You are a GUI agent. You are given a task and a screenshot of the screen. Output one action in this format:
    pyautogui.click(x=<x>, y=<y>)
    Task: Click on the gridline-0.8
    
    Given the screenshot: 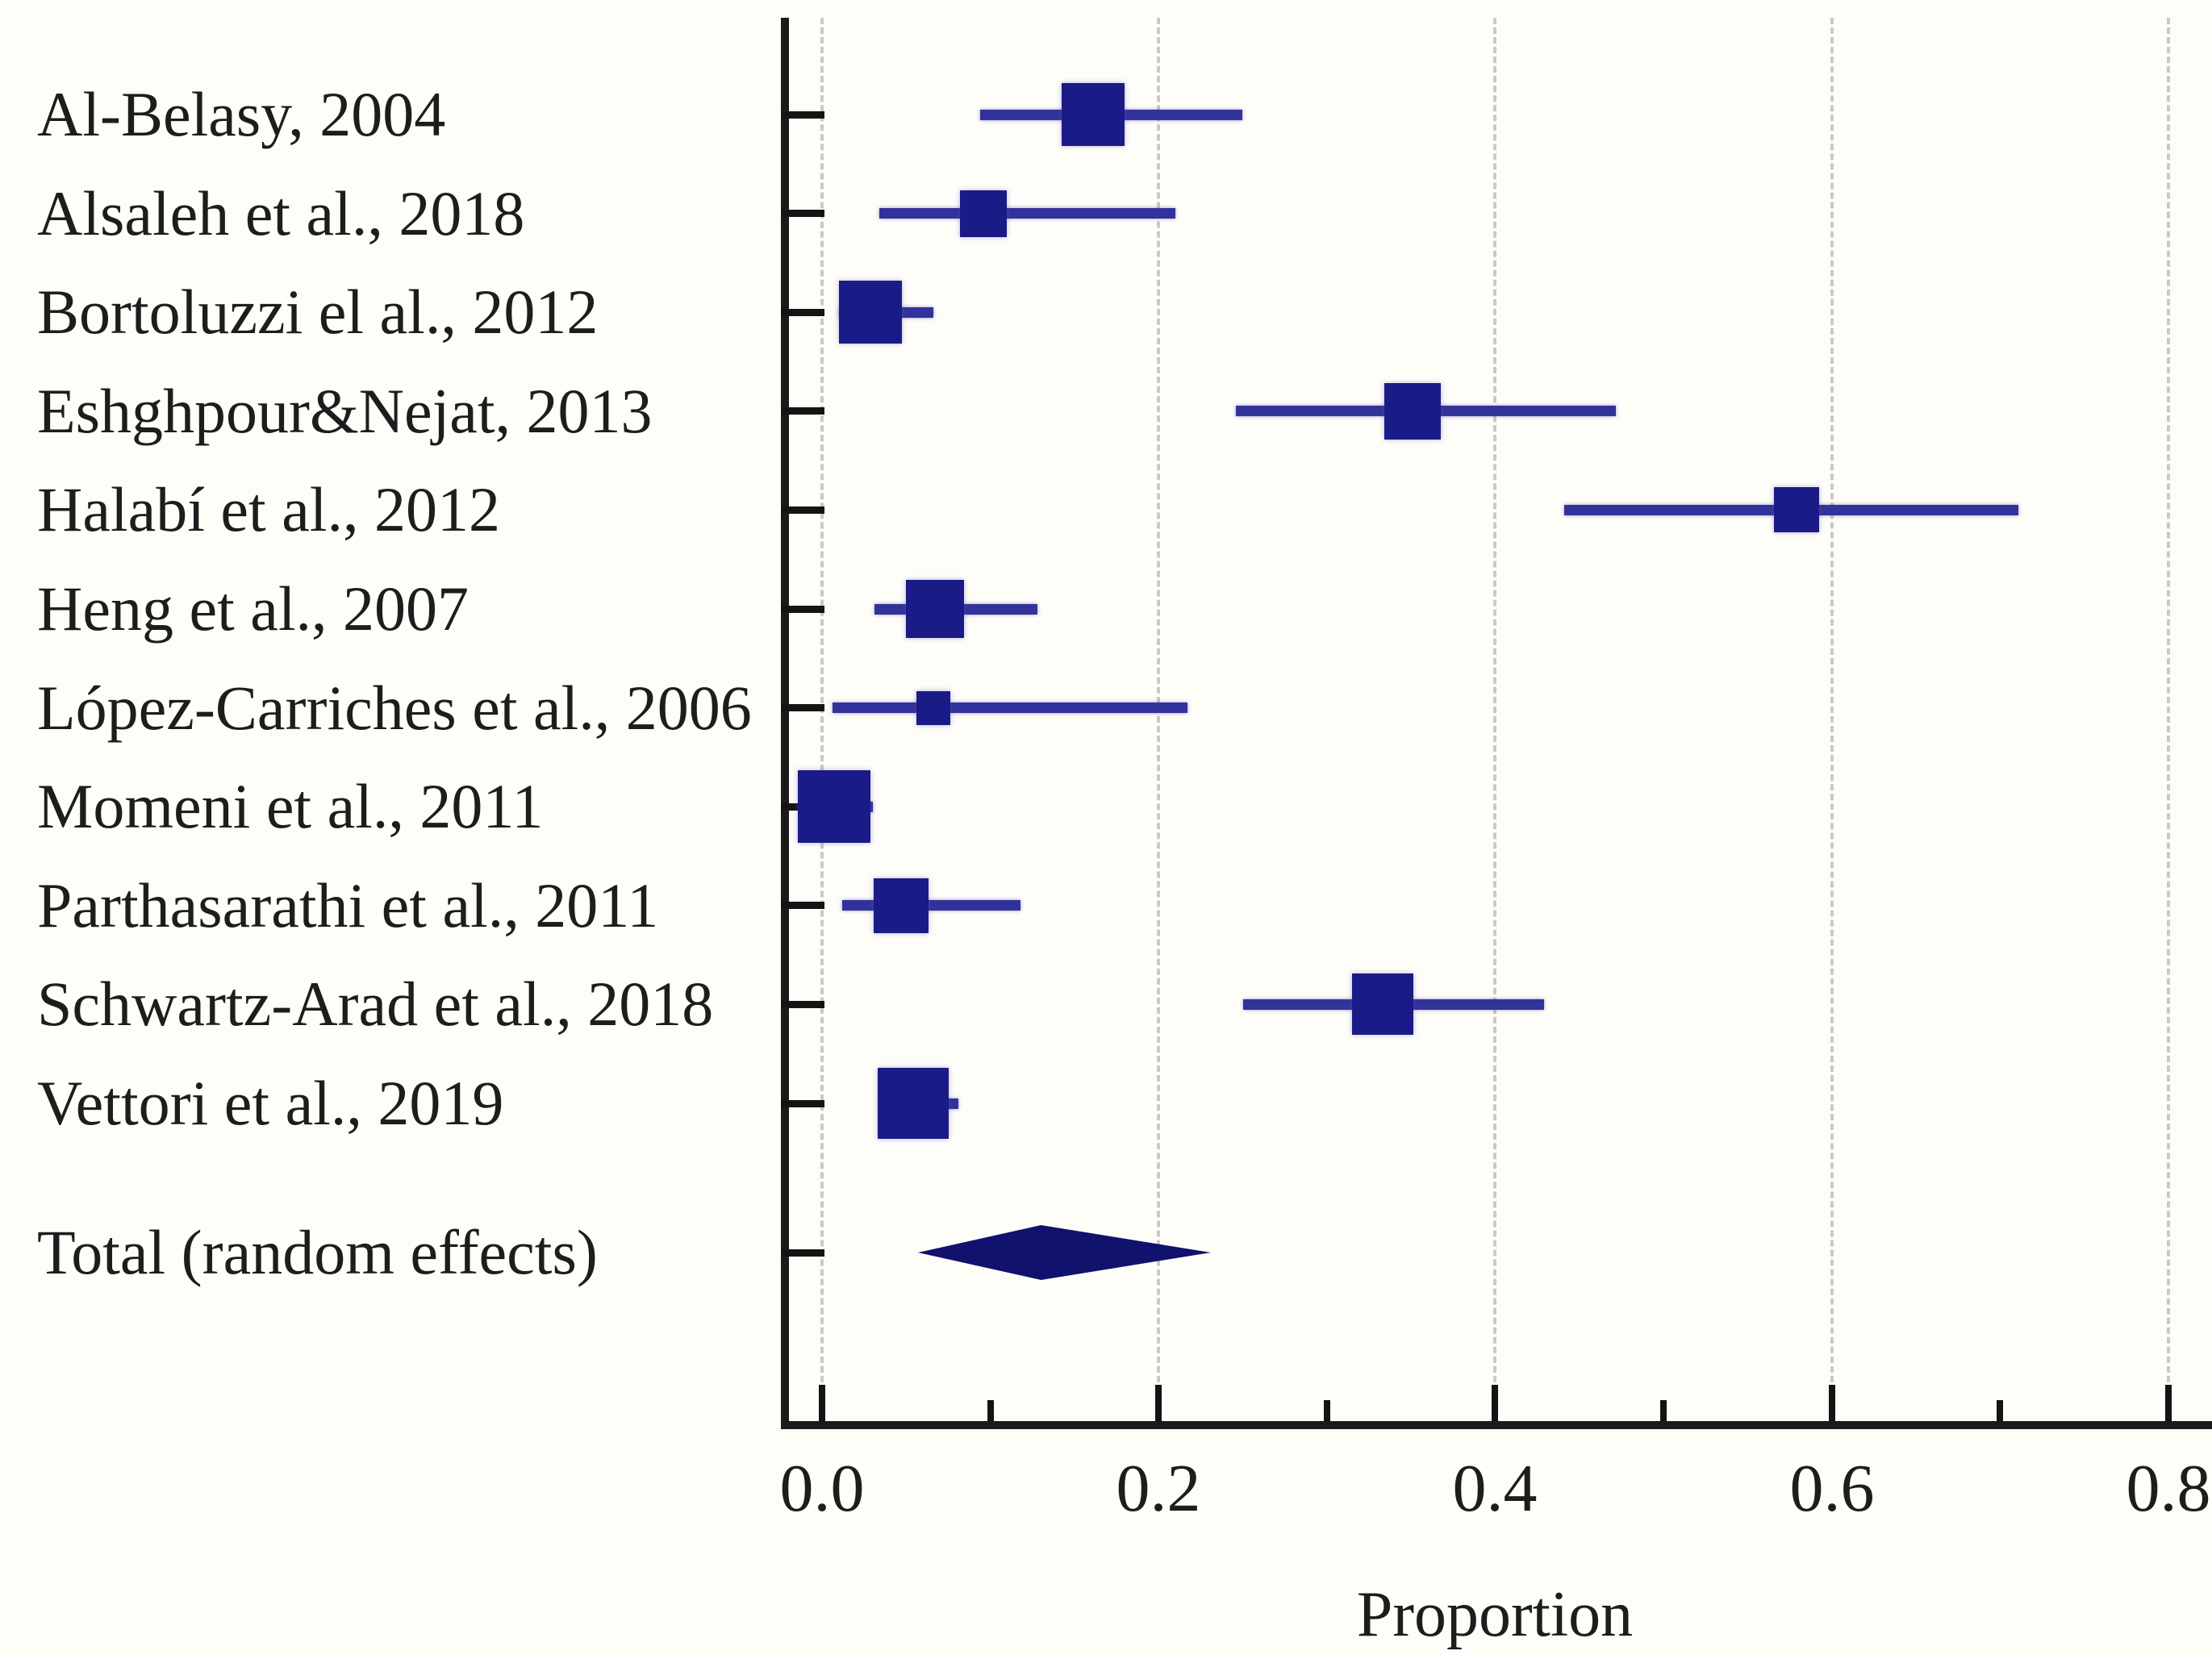 What is the action you would take?
    pyautogui.click(x=2168, y=719)
    